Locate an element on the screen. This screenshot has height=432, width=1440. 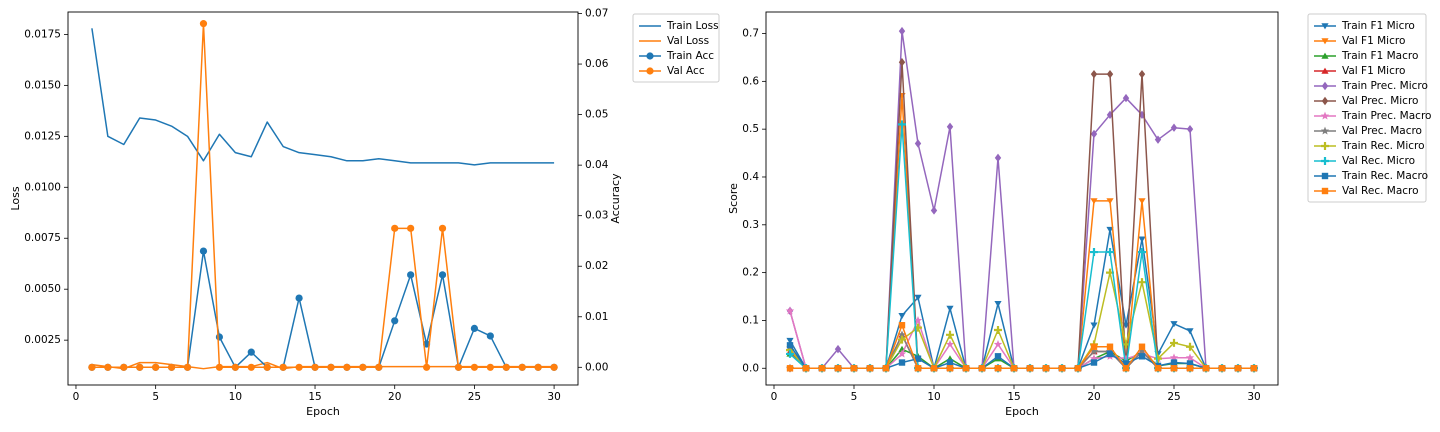
chart2-legend-label: Val Prec. Macro is located at coordinates (1382, 131).